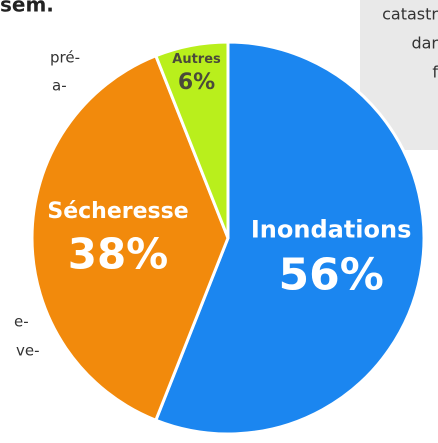 The height and width of the screenshot is (443, 438). What do you see at coordinates (28, 351) in the screenshot?
I see `text-fragment: ve-` at bounding box center [28, 351].